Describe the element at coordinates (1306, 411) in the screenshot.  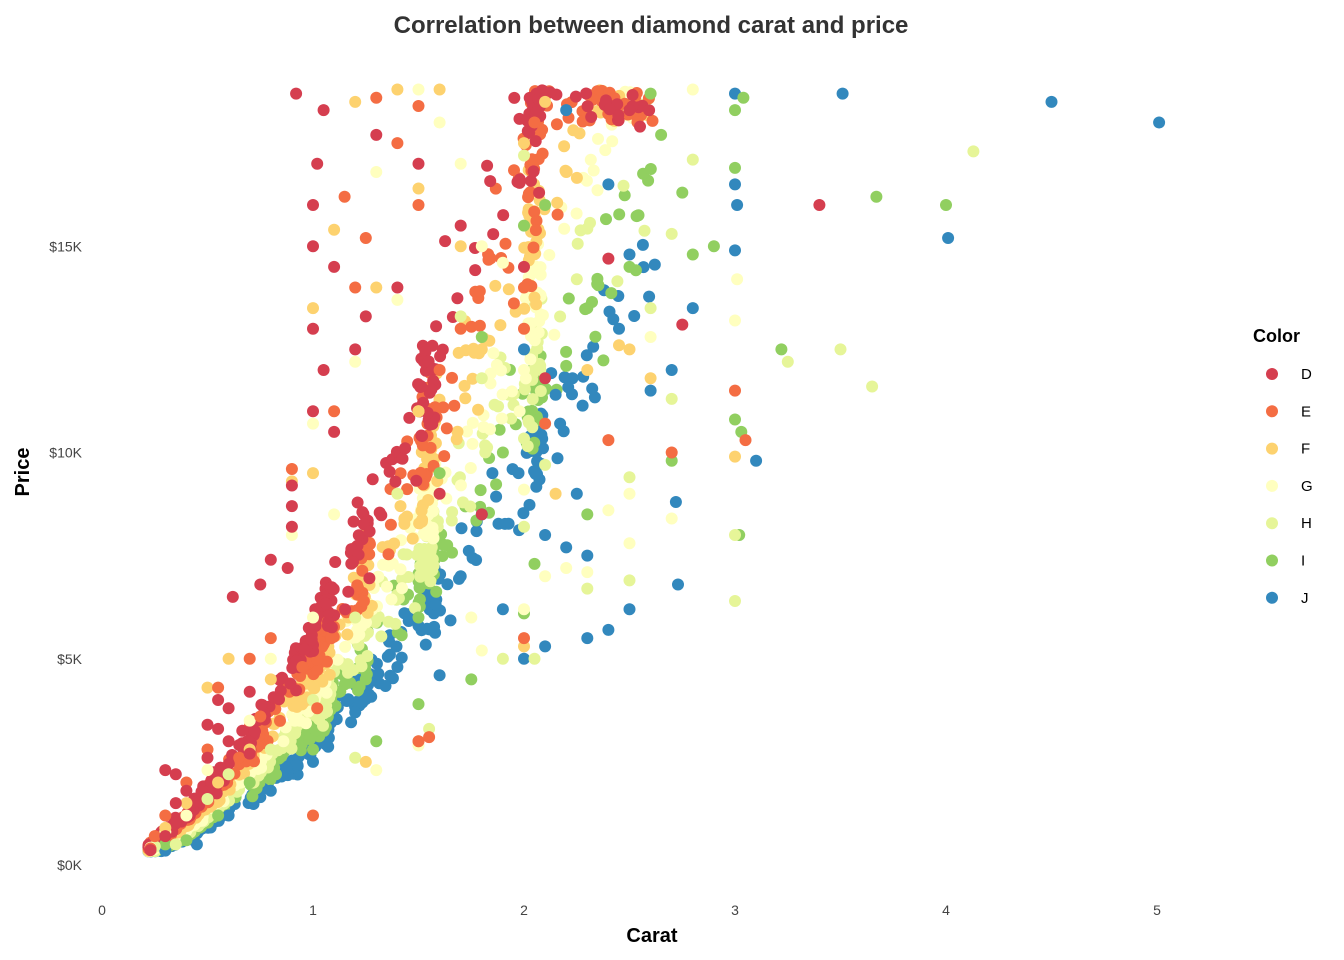
I see `legend-label-E: E` at that location.